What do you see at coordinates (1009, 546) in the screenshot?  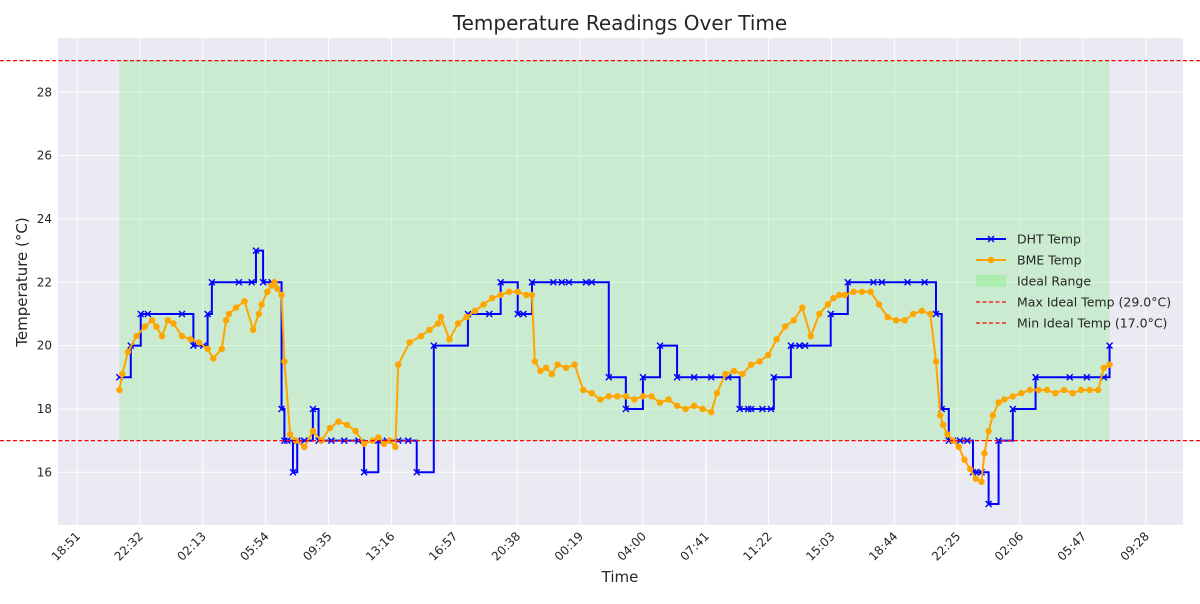 I see `x-tick-label: 02:06` at bounding box center [1009, 546].